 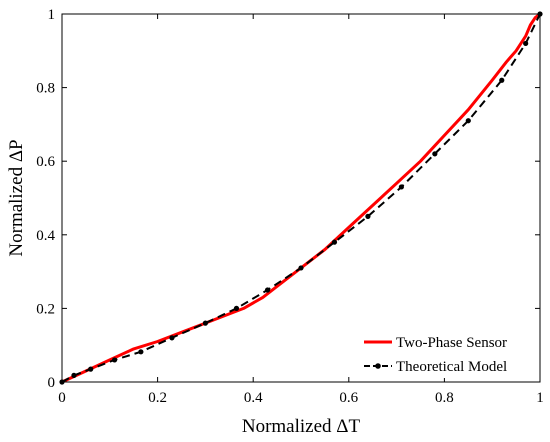 What do you see at coordinates (52, 383) in the screenshot?
I see `y-tick-label: 0` at bounding box center [52, 383].